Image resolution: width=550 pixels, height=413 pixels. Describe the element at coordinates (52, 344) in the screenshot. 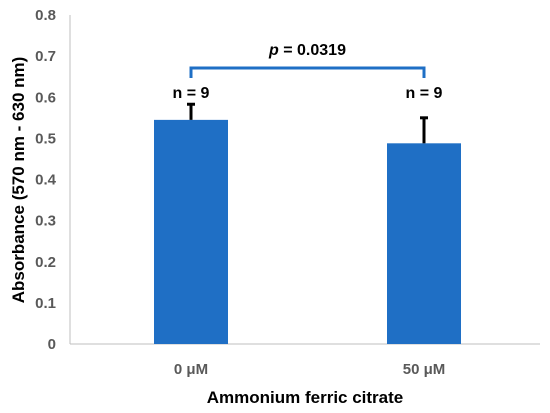

I see `y-tick-label: 0` at that location.